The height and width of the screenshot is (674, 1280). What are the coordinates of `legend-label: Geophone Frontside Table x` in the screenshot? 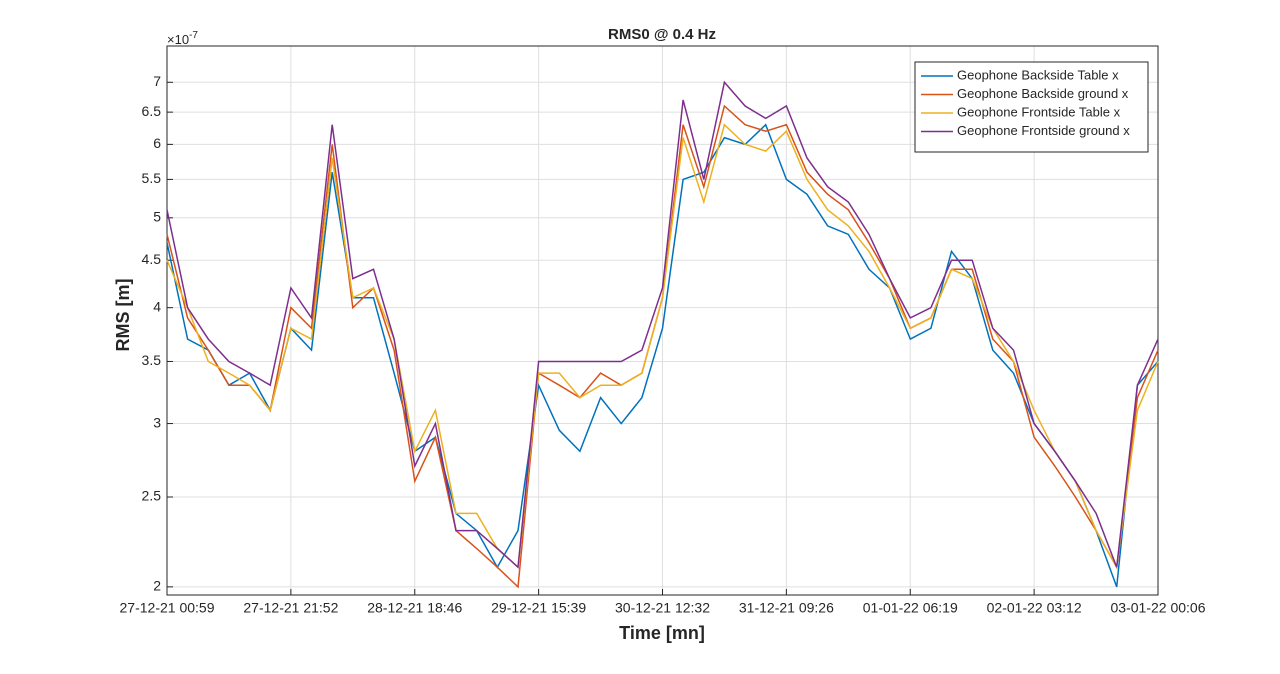 It's located at (1039, 111).